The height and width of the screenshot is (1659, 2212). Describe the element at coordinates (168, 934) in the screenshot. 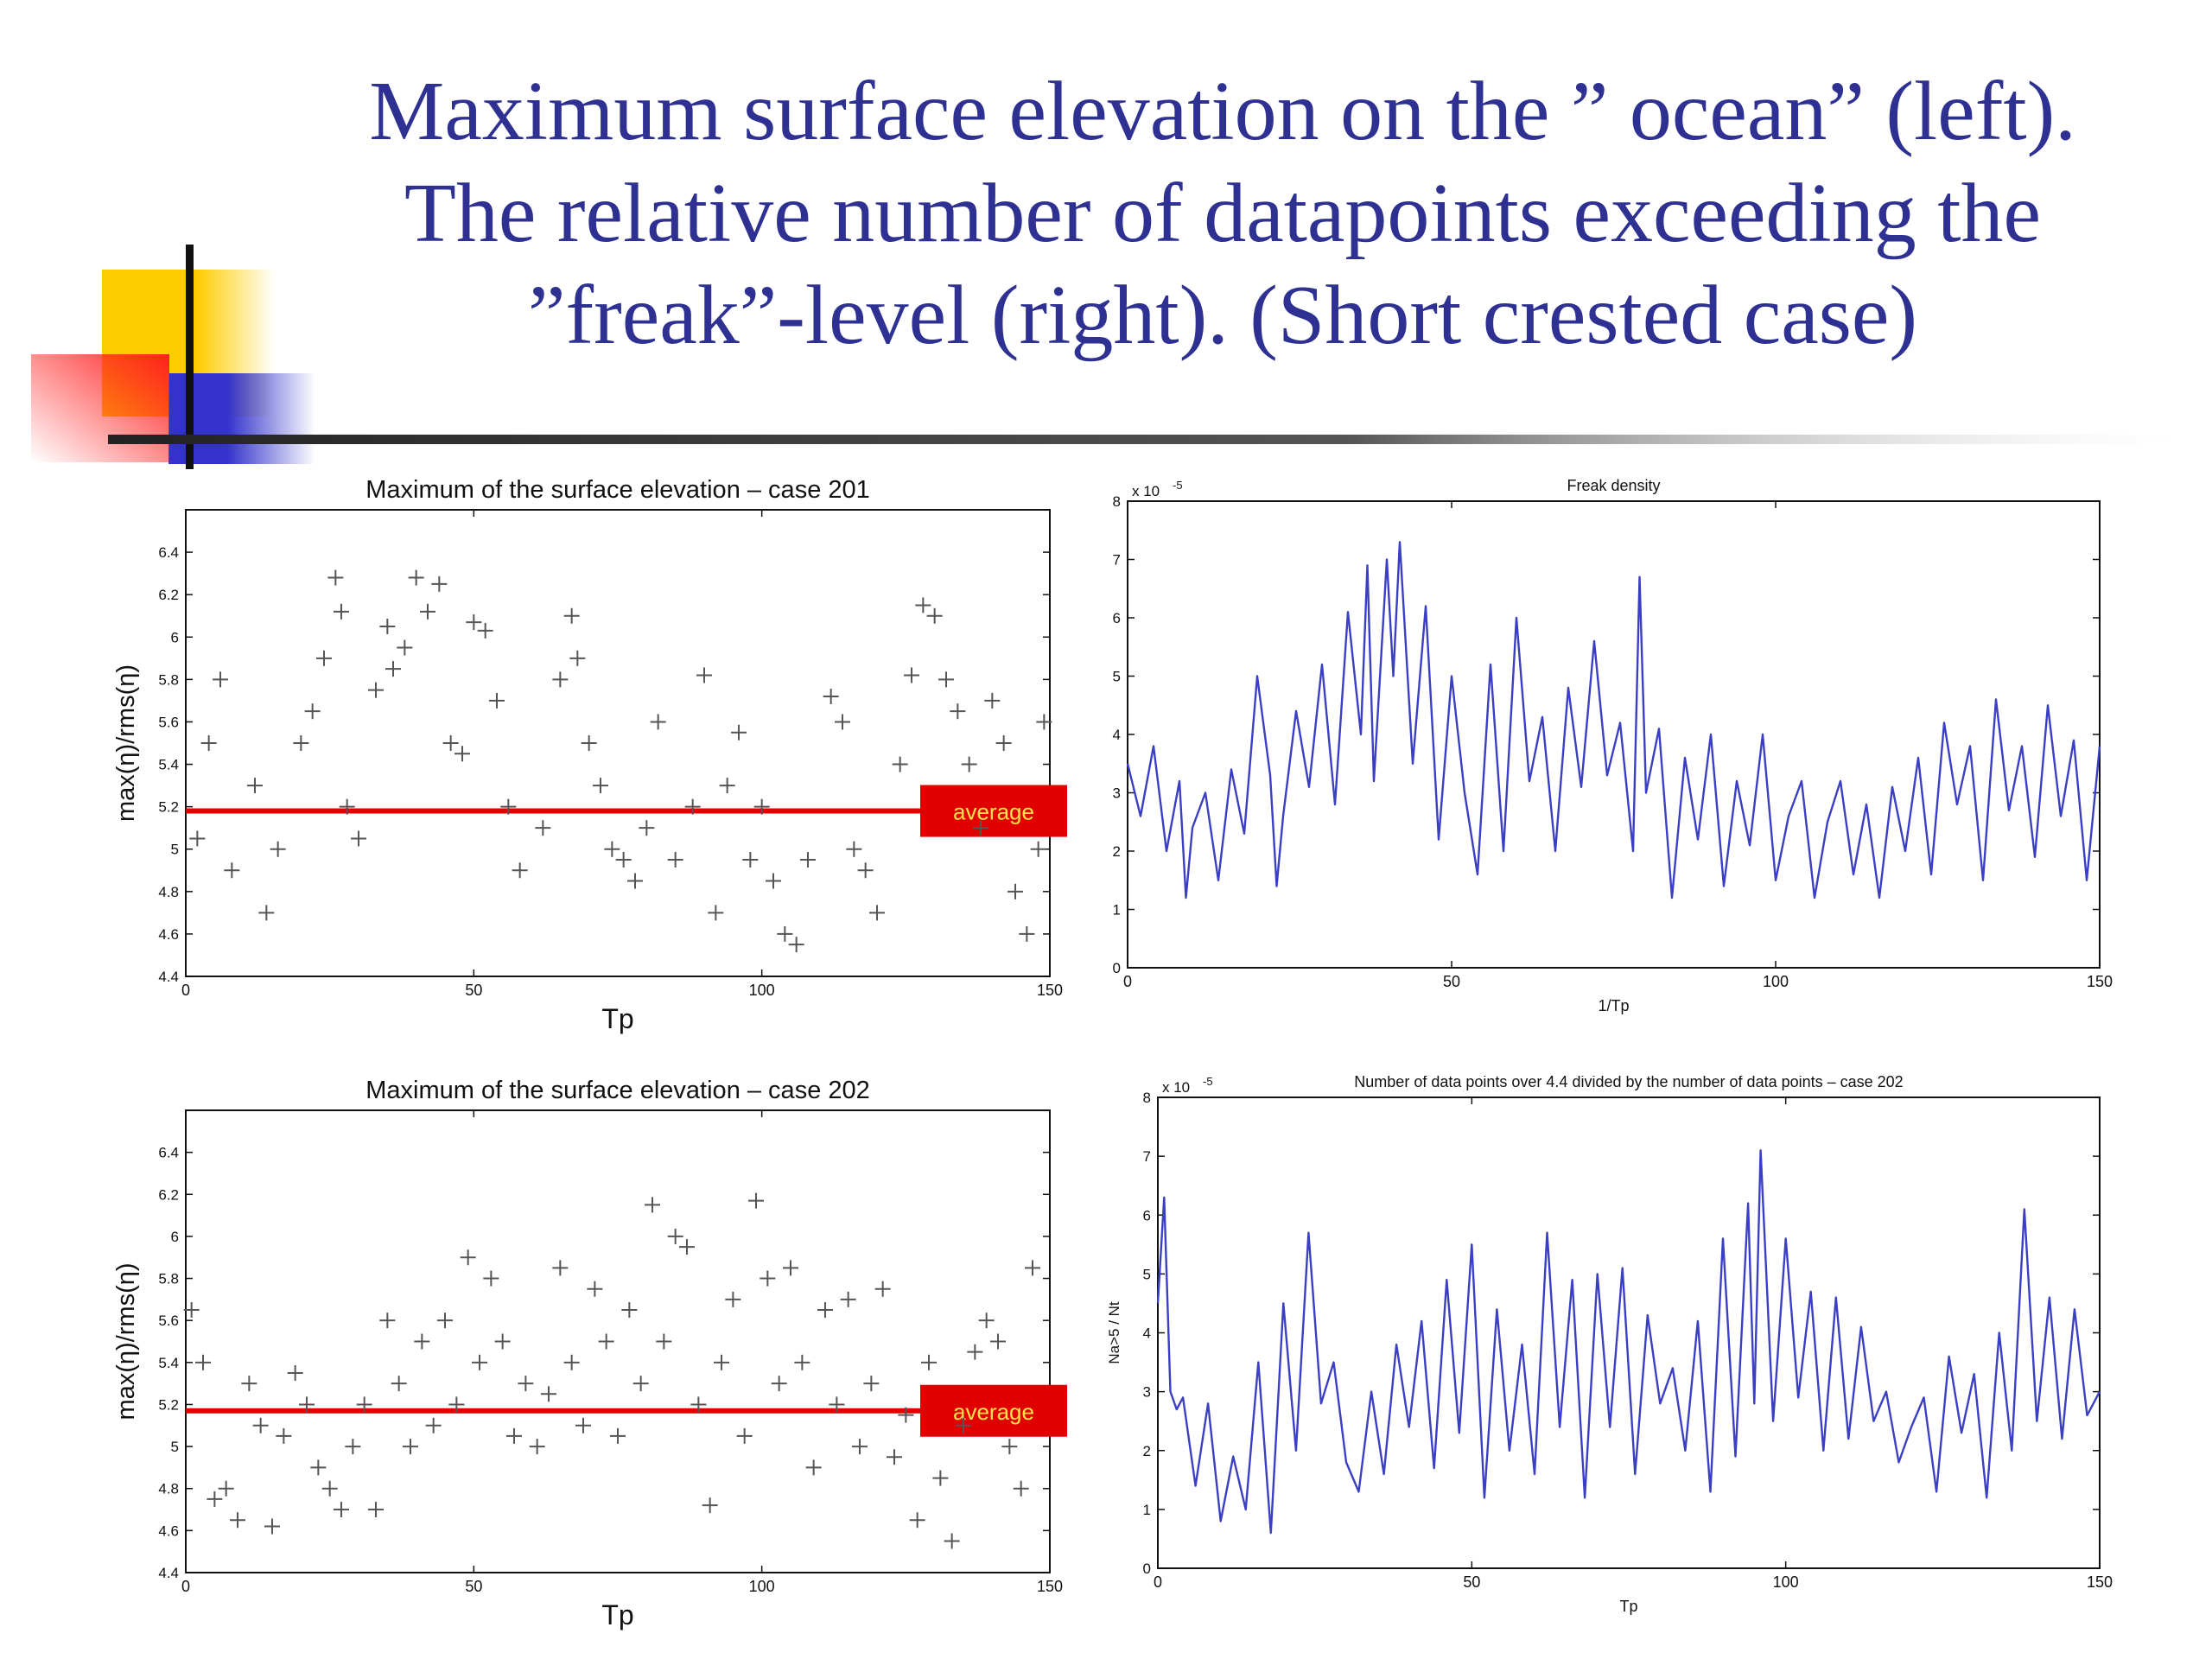

I see `y-tick-label: 4.6` at that location.